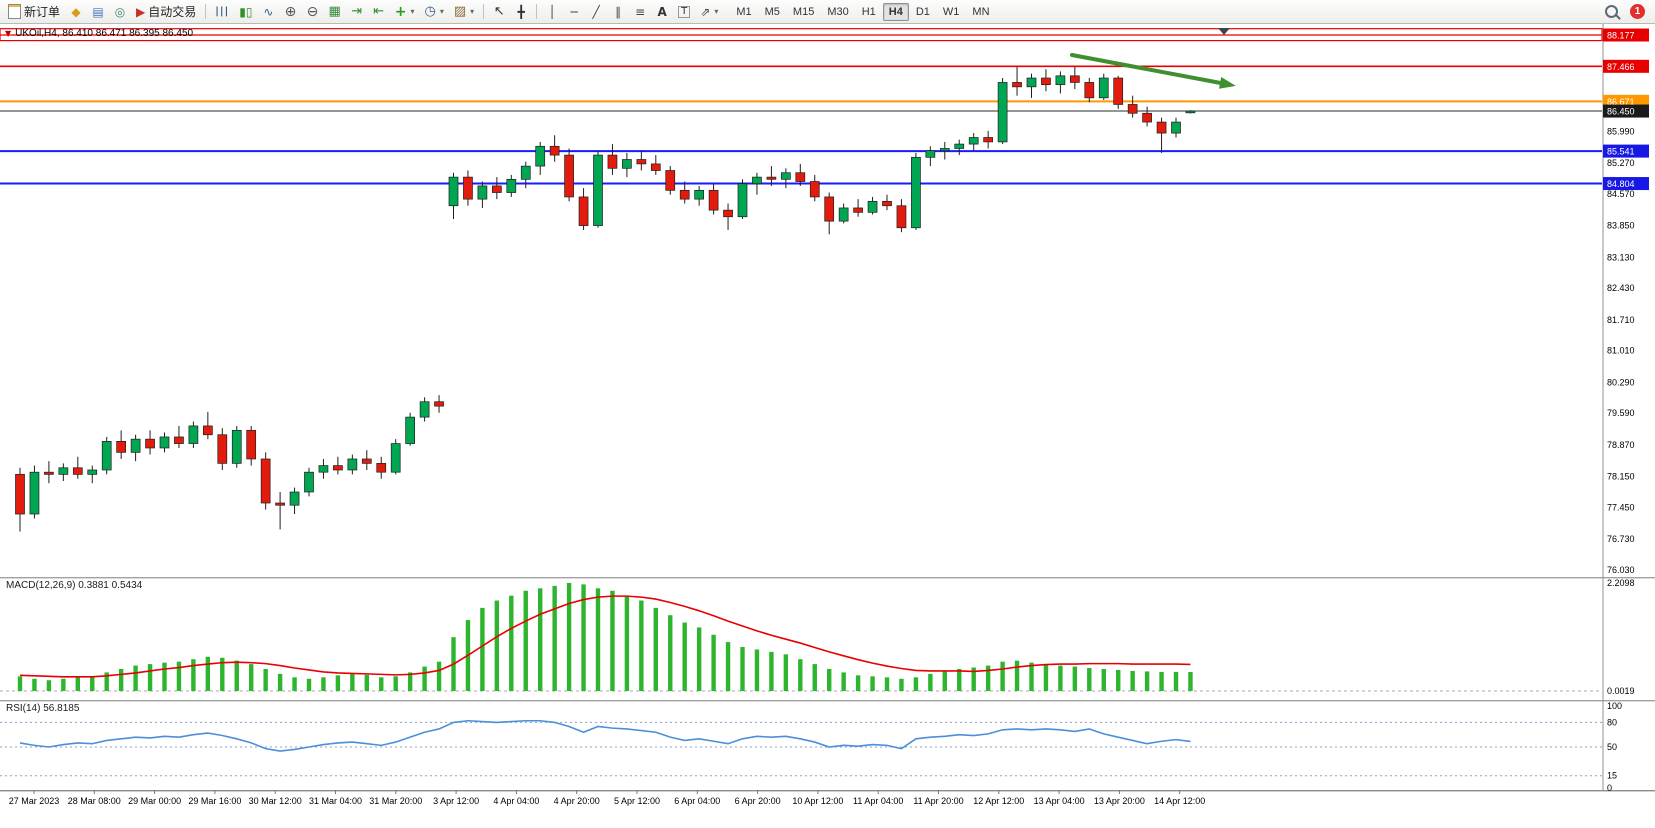 The width and height of the screenshot is (1655, 828). What do you see at coordinates (43, 708) in the screenshot?
I see `rsi-indicator-label: RSI(14) 56.8185` at bounding box center [43, 708].